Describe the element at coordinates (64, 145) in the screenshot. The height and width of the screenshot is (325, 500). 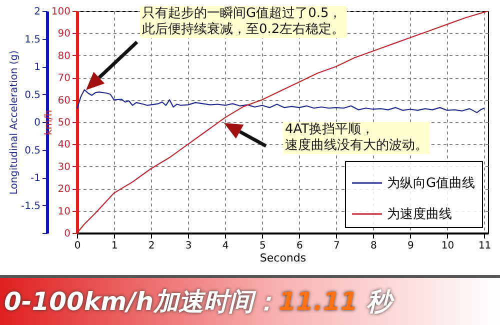
I see `y-tick-label: 40` at that location.